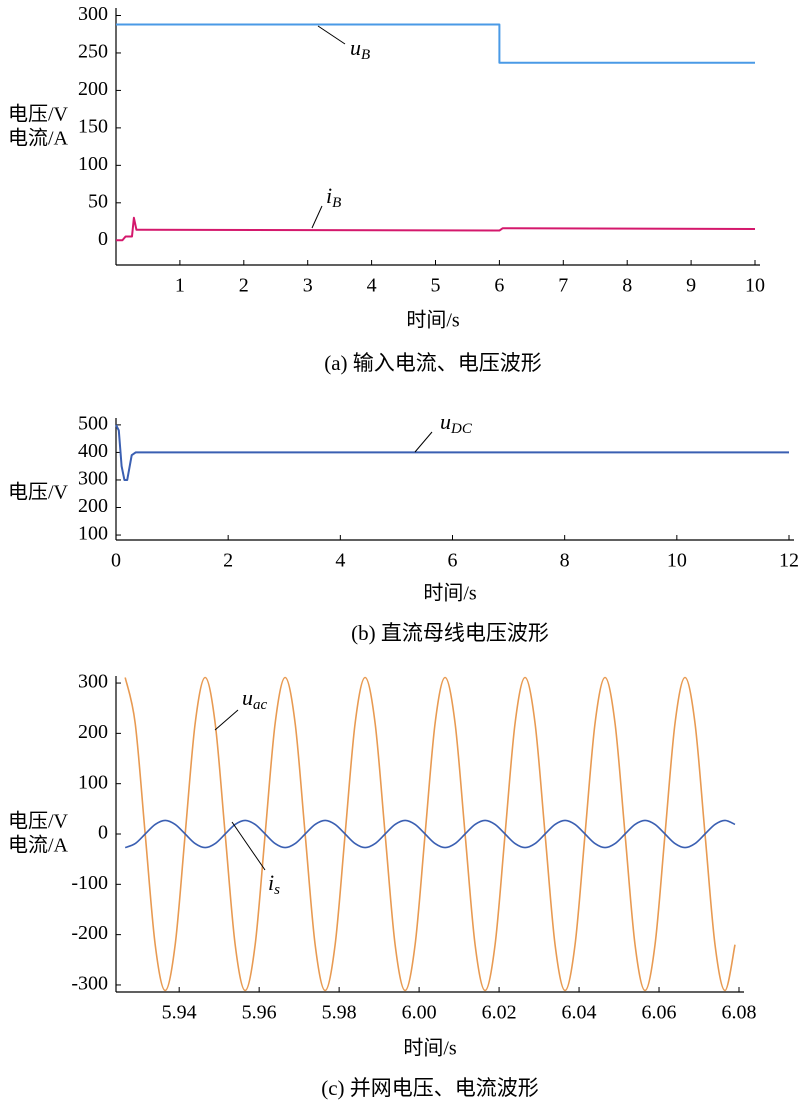 This screenshot has height=1107, width=800. What do you see at coordinates (116, 561) in the screenshot?
I see `x-tick-label: 0` at bounding box center [116, 561].